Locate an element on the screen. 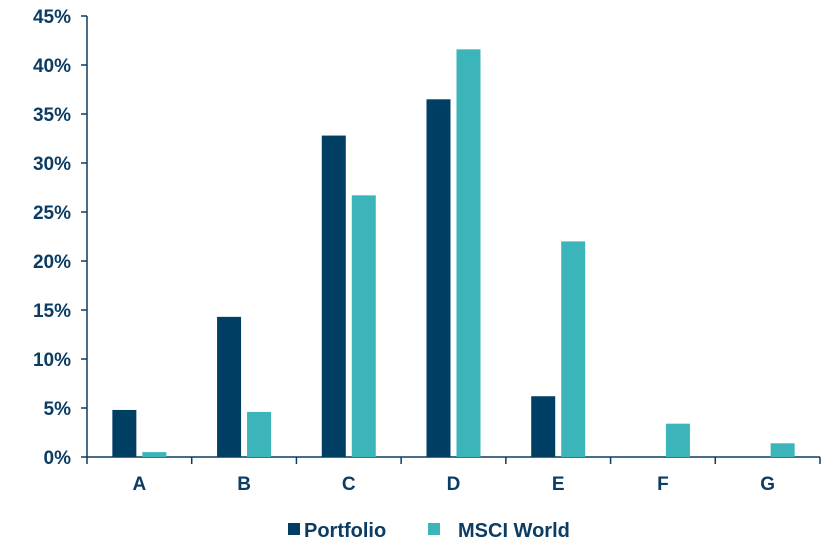 This screenshot has height=548, width=825. bar-portfolio-c is located at coordinates (333, 296).